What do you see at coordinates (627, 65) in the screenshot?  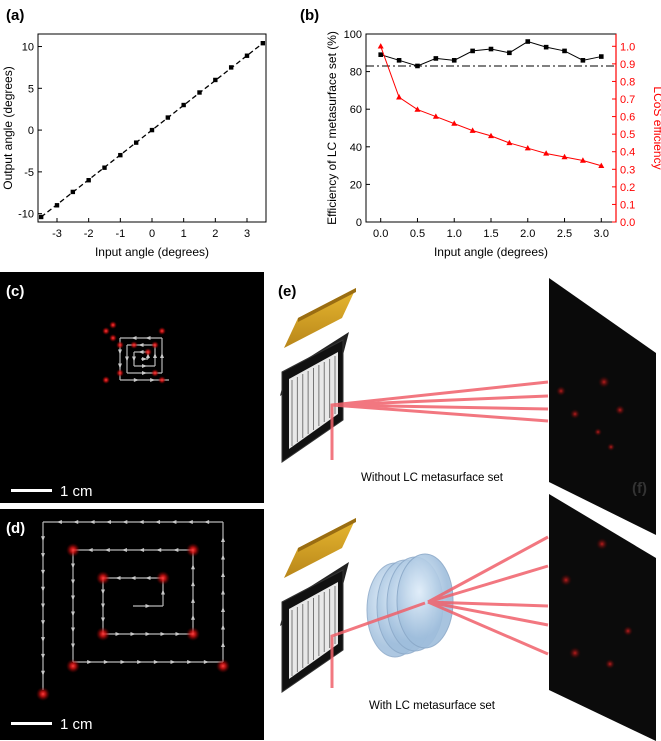 I see `chart-b-ytick-right-label: 0.9` at bounding box center [627, 65].